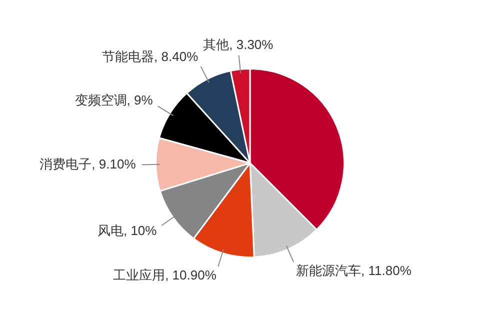  I want to click on slice-label: 节能电器, 8.40%, so click(150, 56).